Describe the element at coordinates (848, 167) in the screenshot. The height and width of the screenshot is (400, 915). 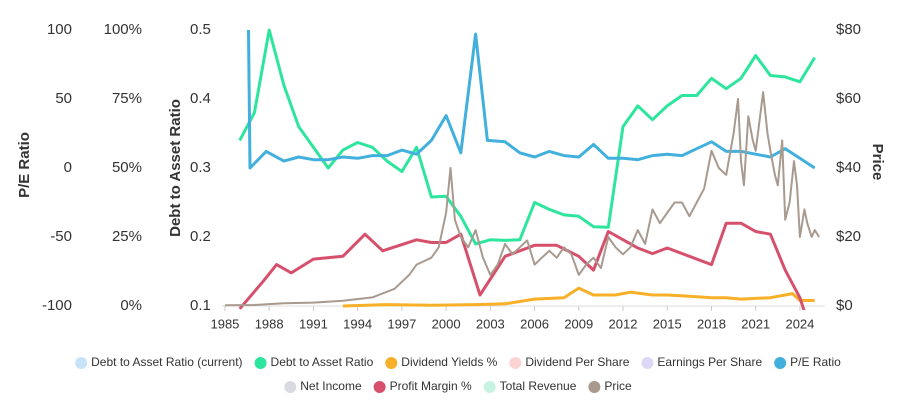
I see `y-tick-label: $40` at that location.